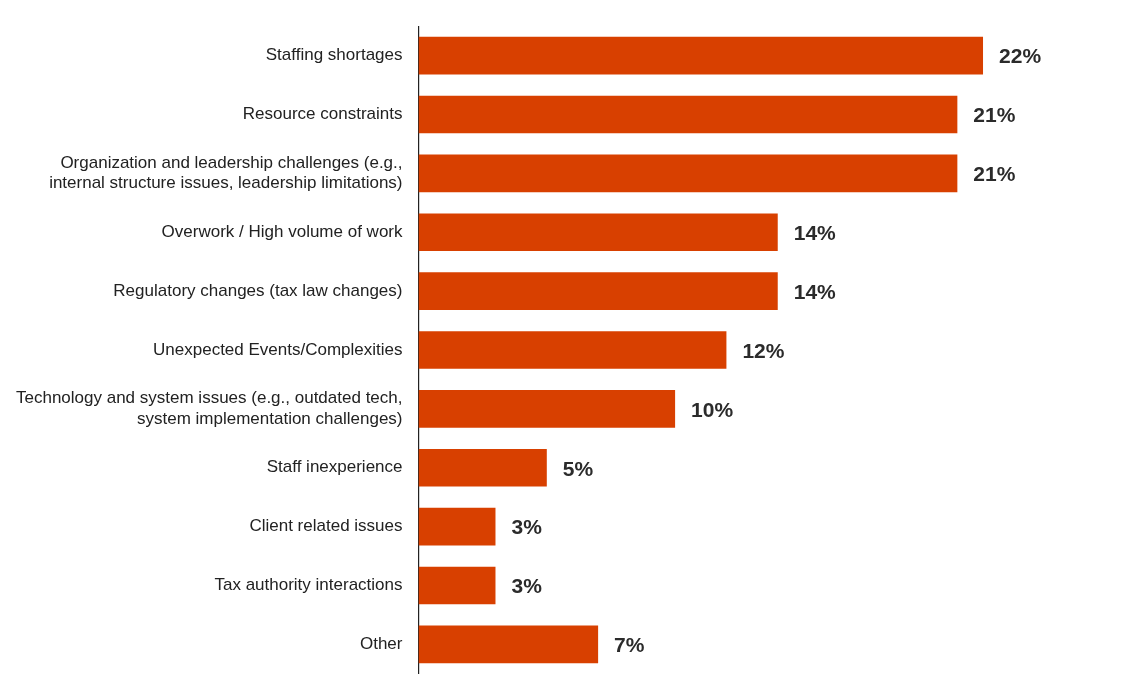  What do you see at coordinates (308, 585) in the screenshot?
I see `y-tick-label: Tax authority interactions` at bounding box center [308, 585].